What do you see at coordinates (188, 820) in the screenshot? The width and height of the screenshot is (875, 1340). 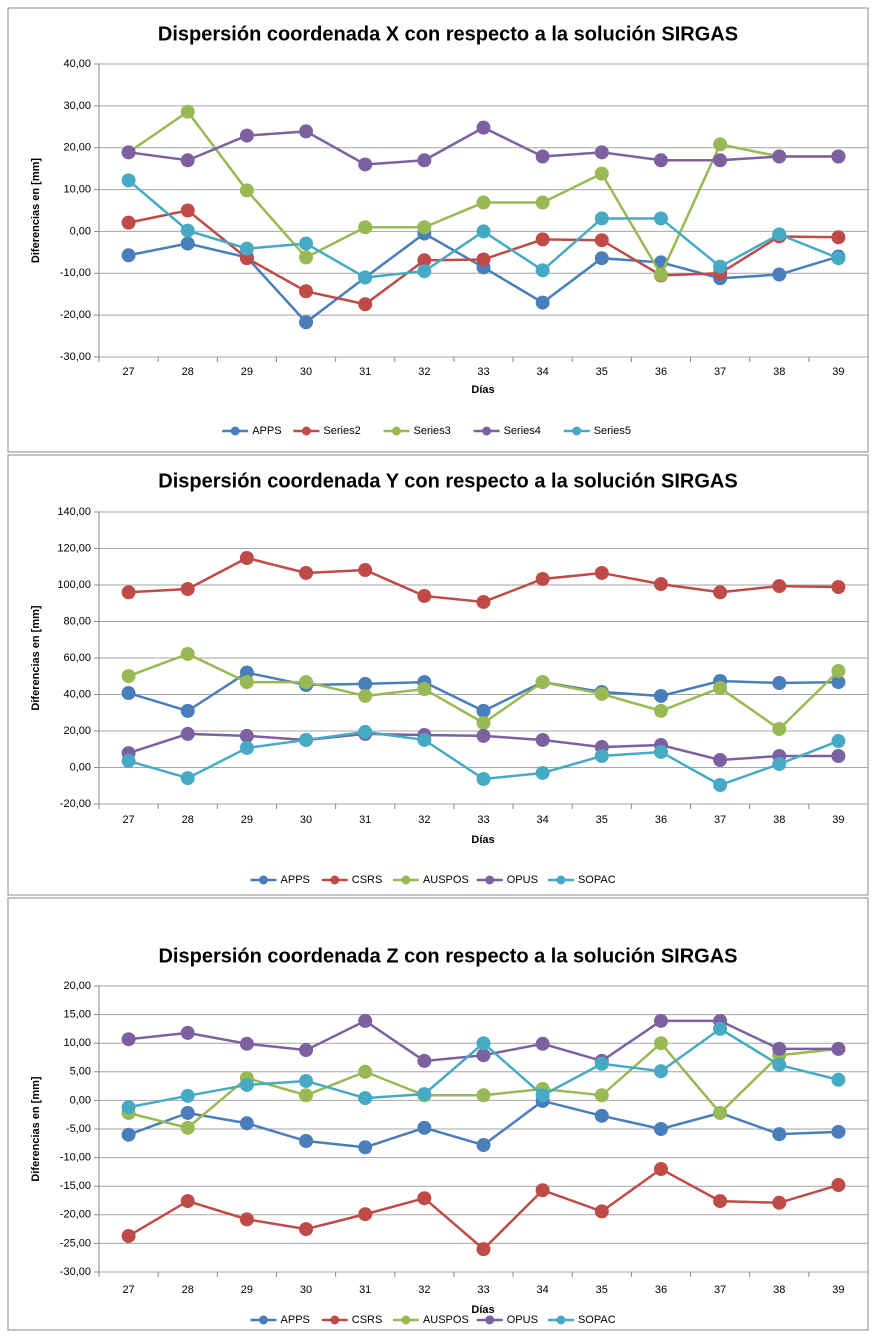 I see `x-tick-label: 28` at bounding box center [188, 820].